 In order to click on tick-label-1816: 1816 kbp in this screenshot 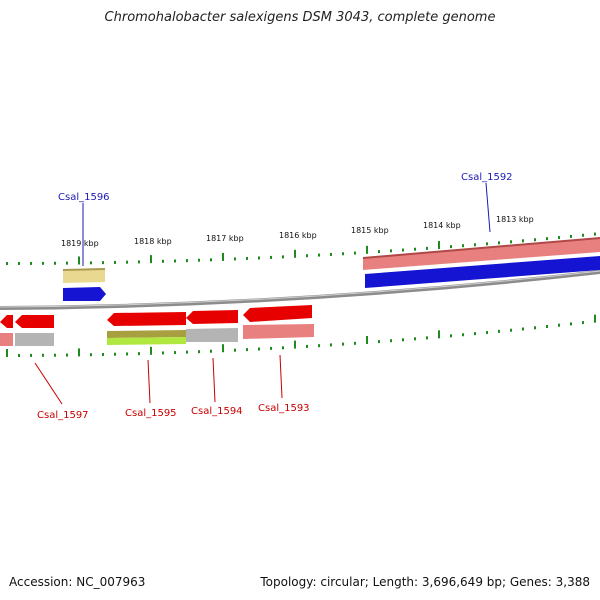, I will do `click(298, 235)`.